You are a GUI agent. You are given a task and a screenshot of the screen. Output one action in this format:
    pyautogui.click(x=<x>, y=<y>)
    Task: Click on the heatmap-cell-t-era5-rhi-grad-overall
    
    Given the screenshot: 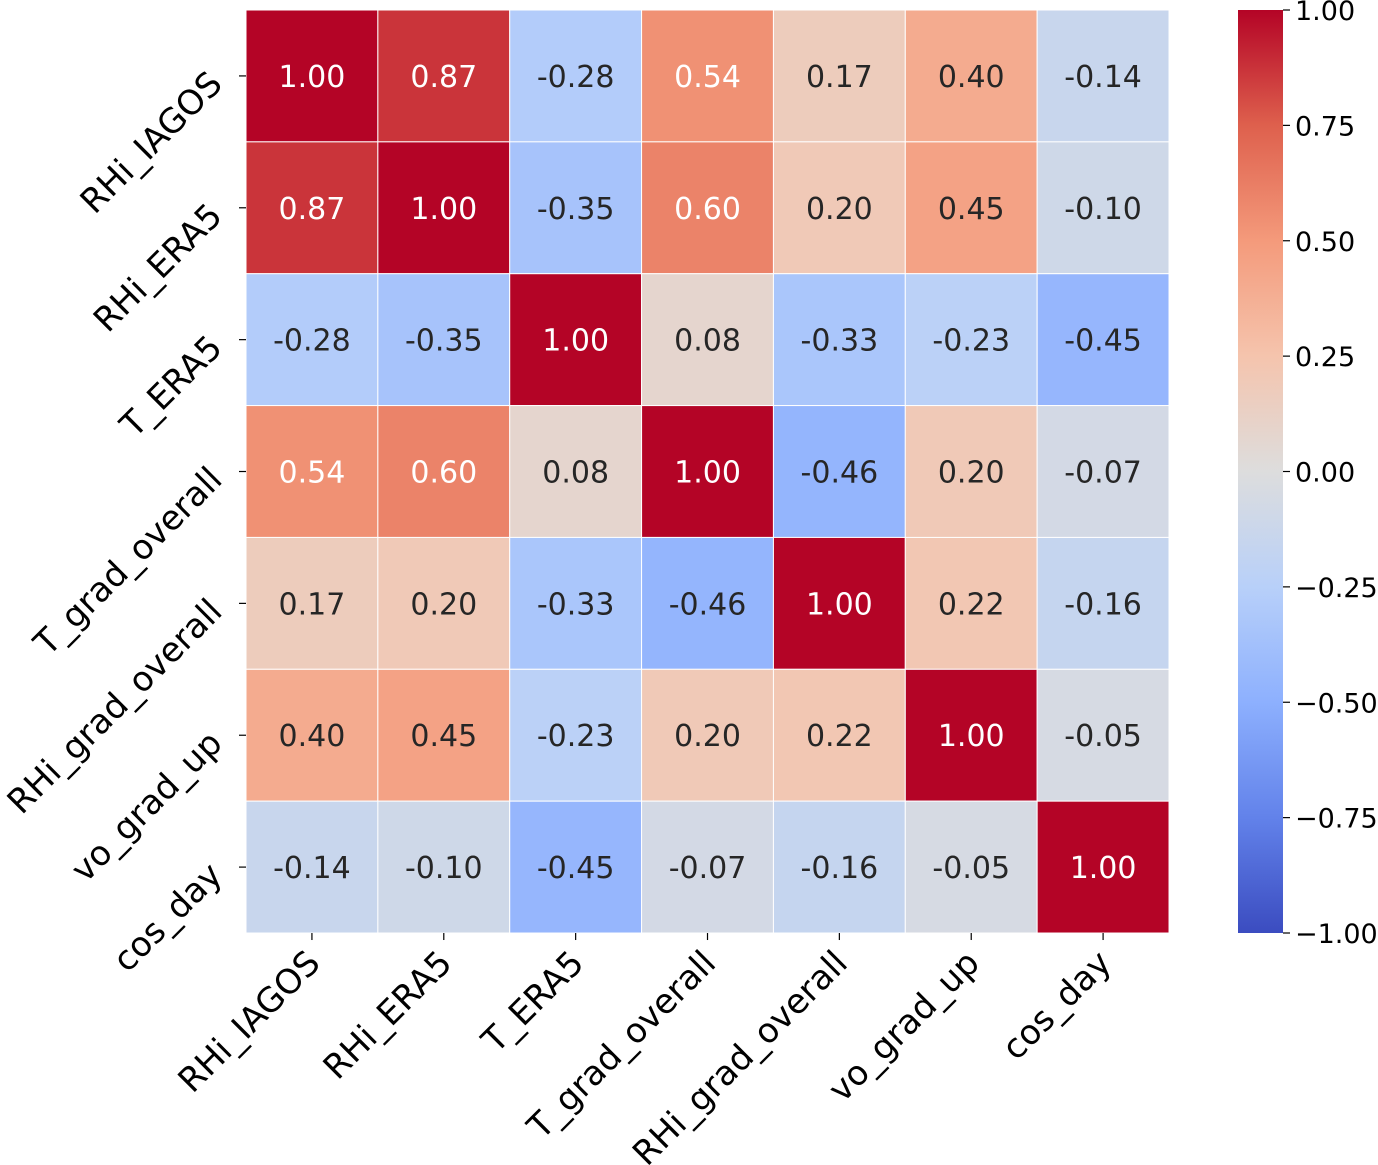 What is the action you would take?
    pyautogui.click(x=839, y=340)
    